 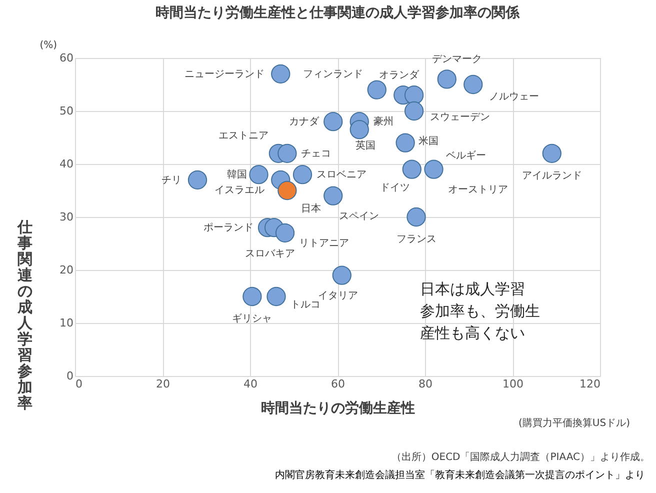 I want to click on annotation: エストニア, so click(x=243, y=136).